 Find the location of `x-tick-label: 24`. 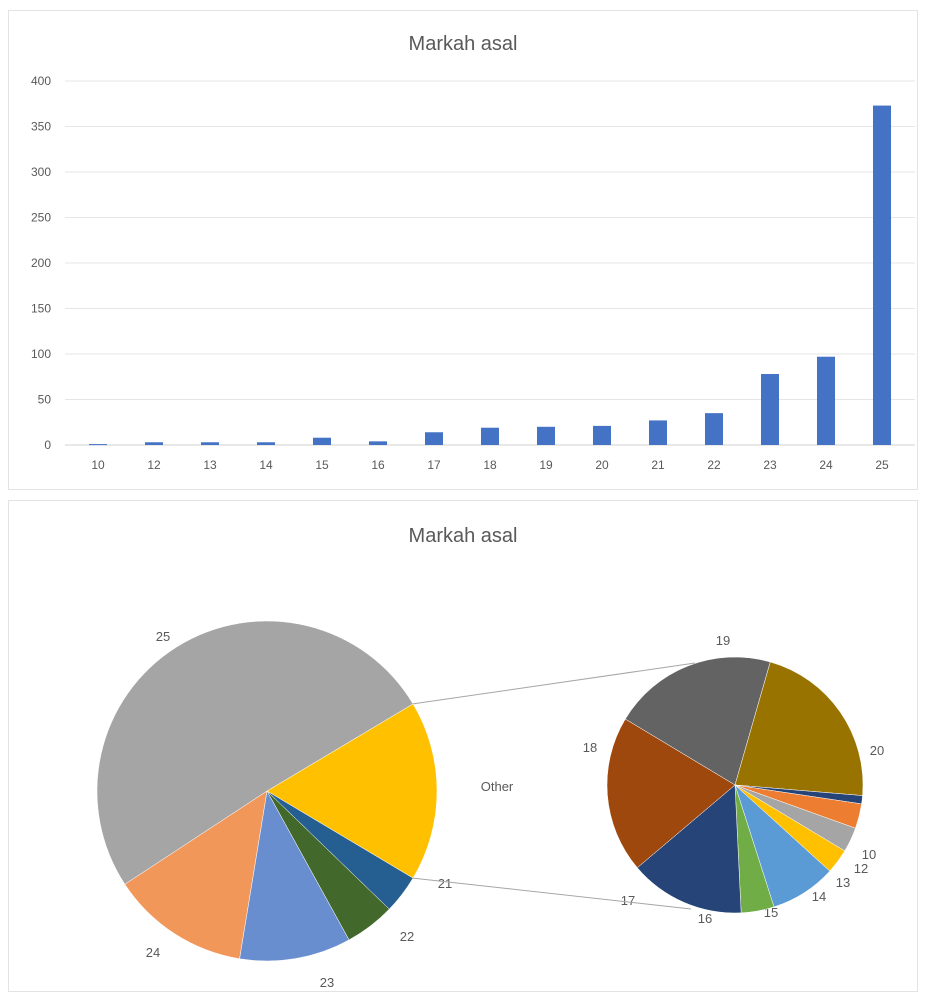

x-tick-label: 24 is located at coordinates (826, 465).